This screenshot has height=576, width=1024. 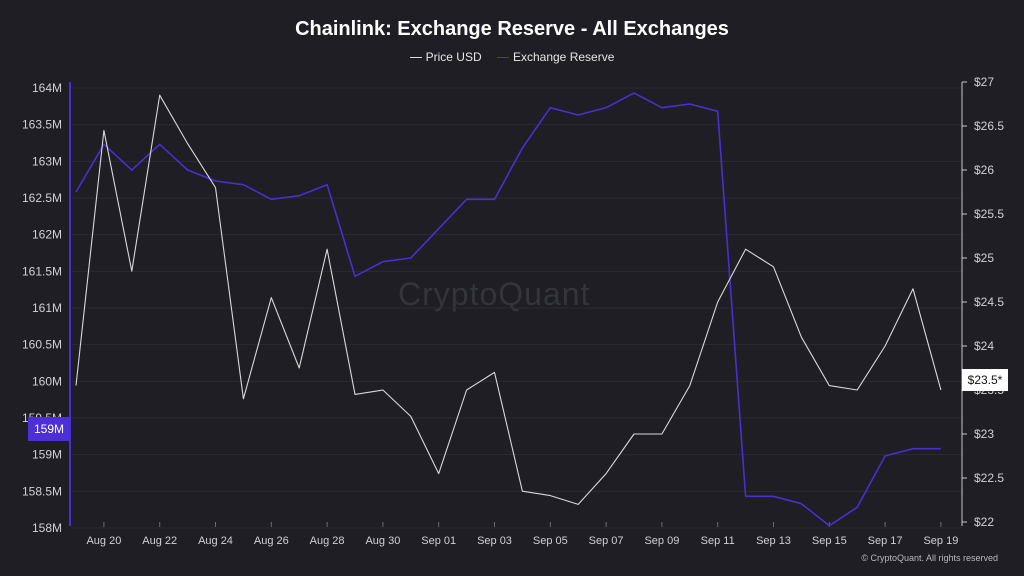 What do you see at coordinates (606, 541) in the screenshot?
I see `x-tick-label: Sep 07` at bounding box center [606, 541].